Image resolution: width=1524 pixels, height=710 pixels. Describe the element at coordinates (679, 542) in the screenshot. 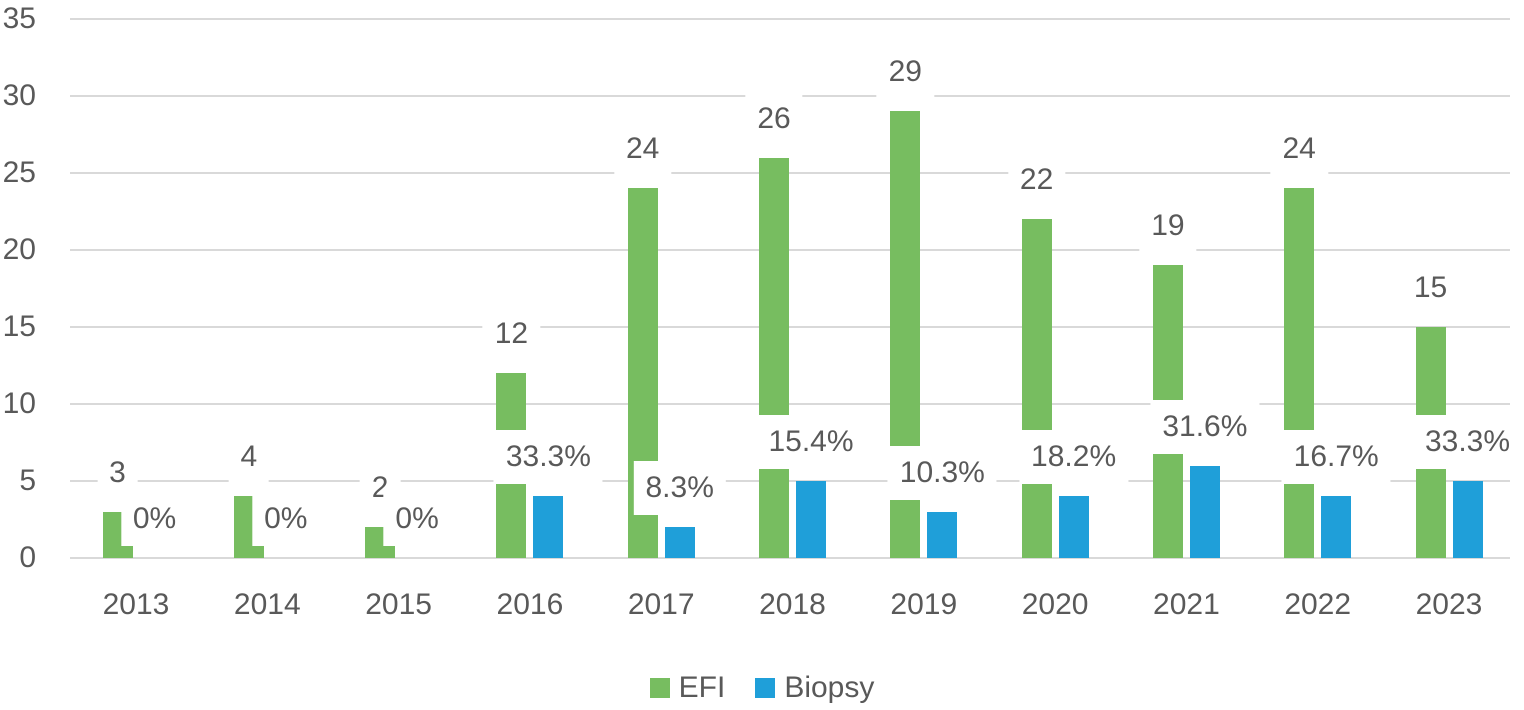

I see `bar-biopsy-2017` at that location.